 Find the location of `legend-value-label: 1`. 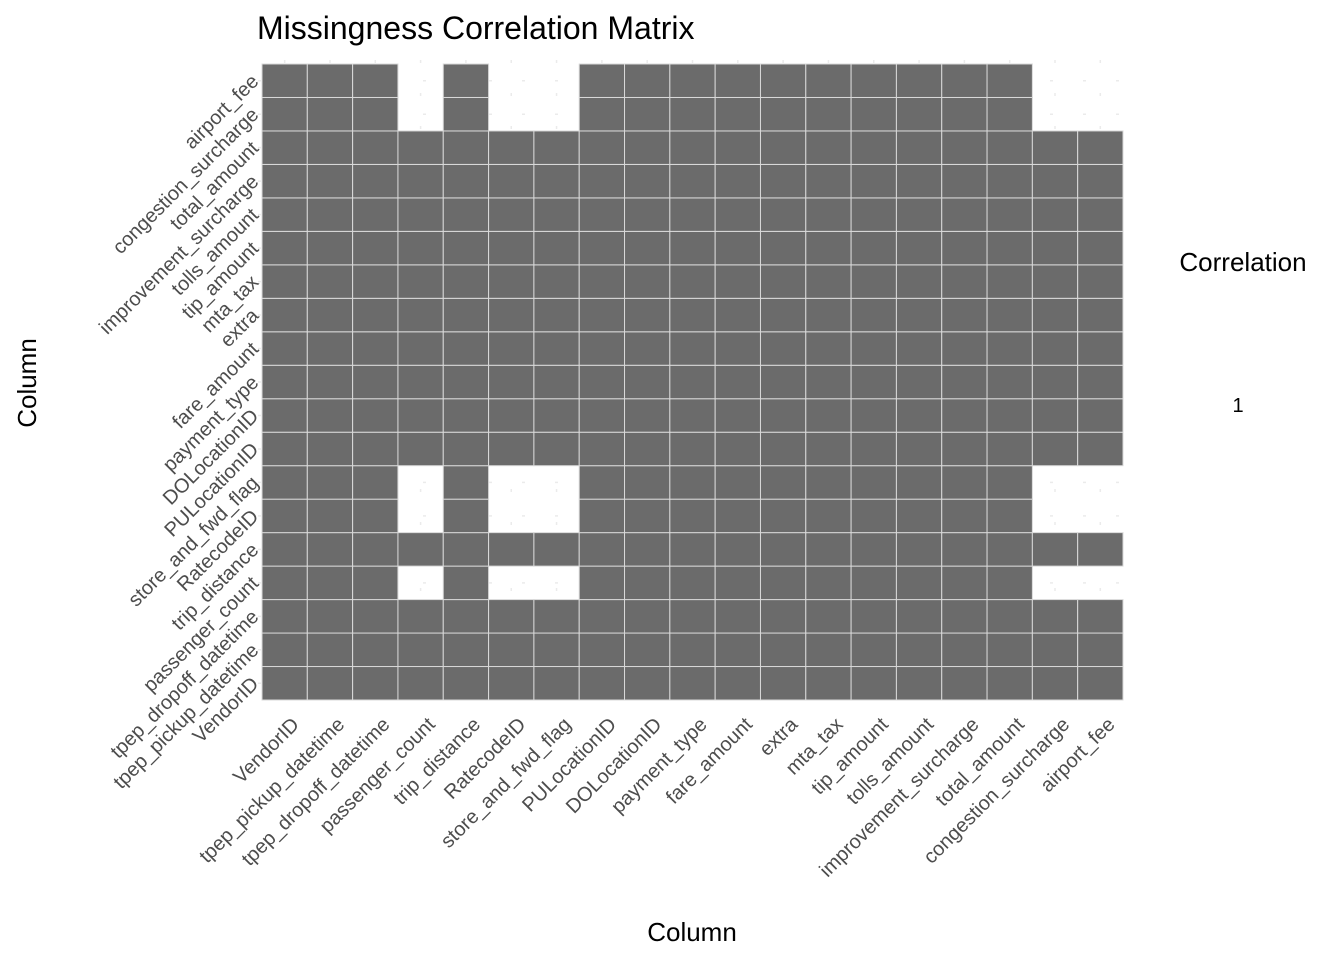

legend-value-label: 1 is located at coordinates (1237, 406).